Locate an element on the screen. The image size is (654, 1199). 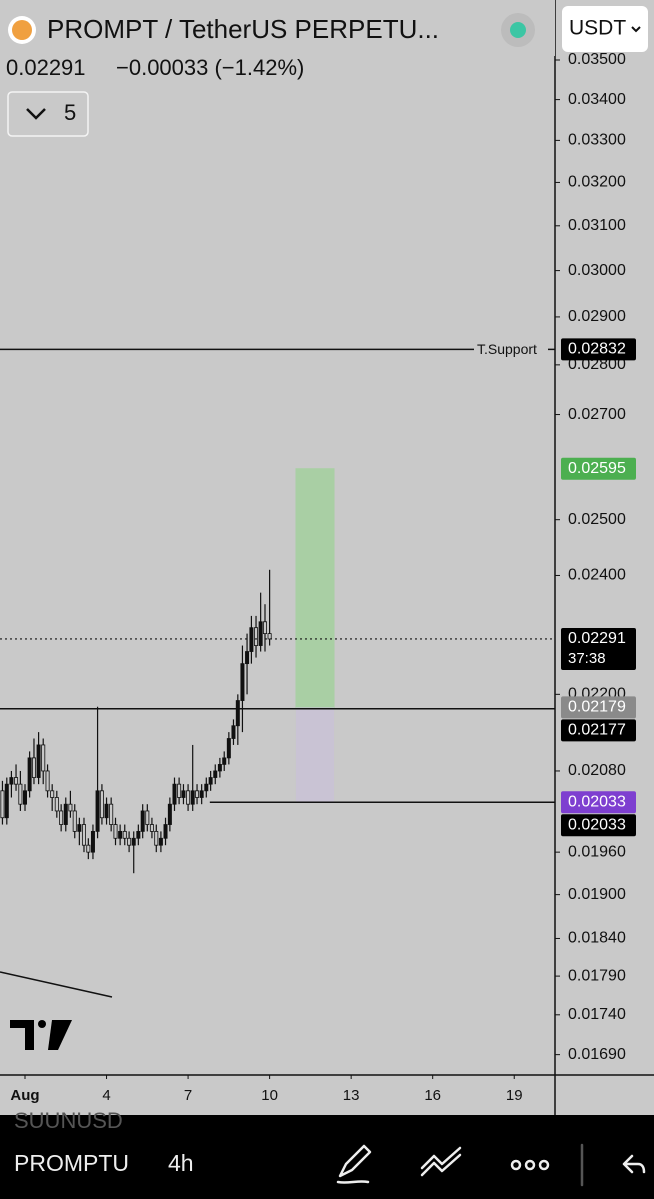
trend-line is located at coordinates (56, 984).